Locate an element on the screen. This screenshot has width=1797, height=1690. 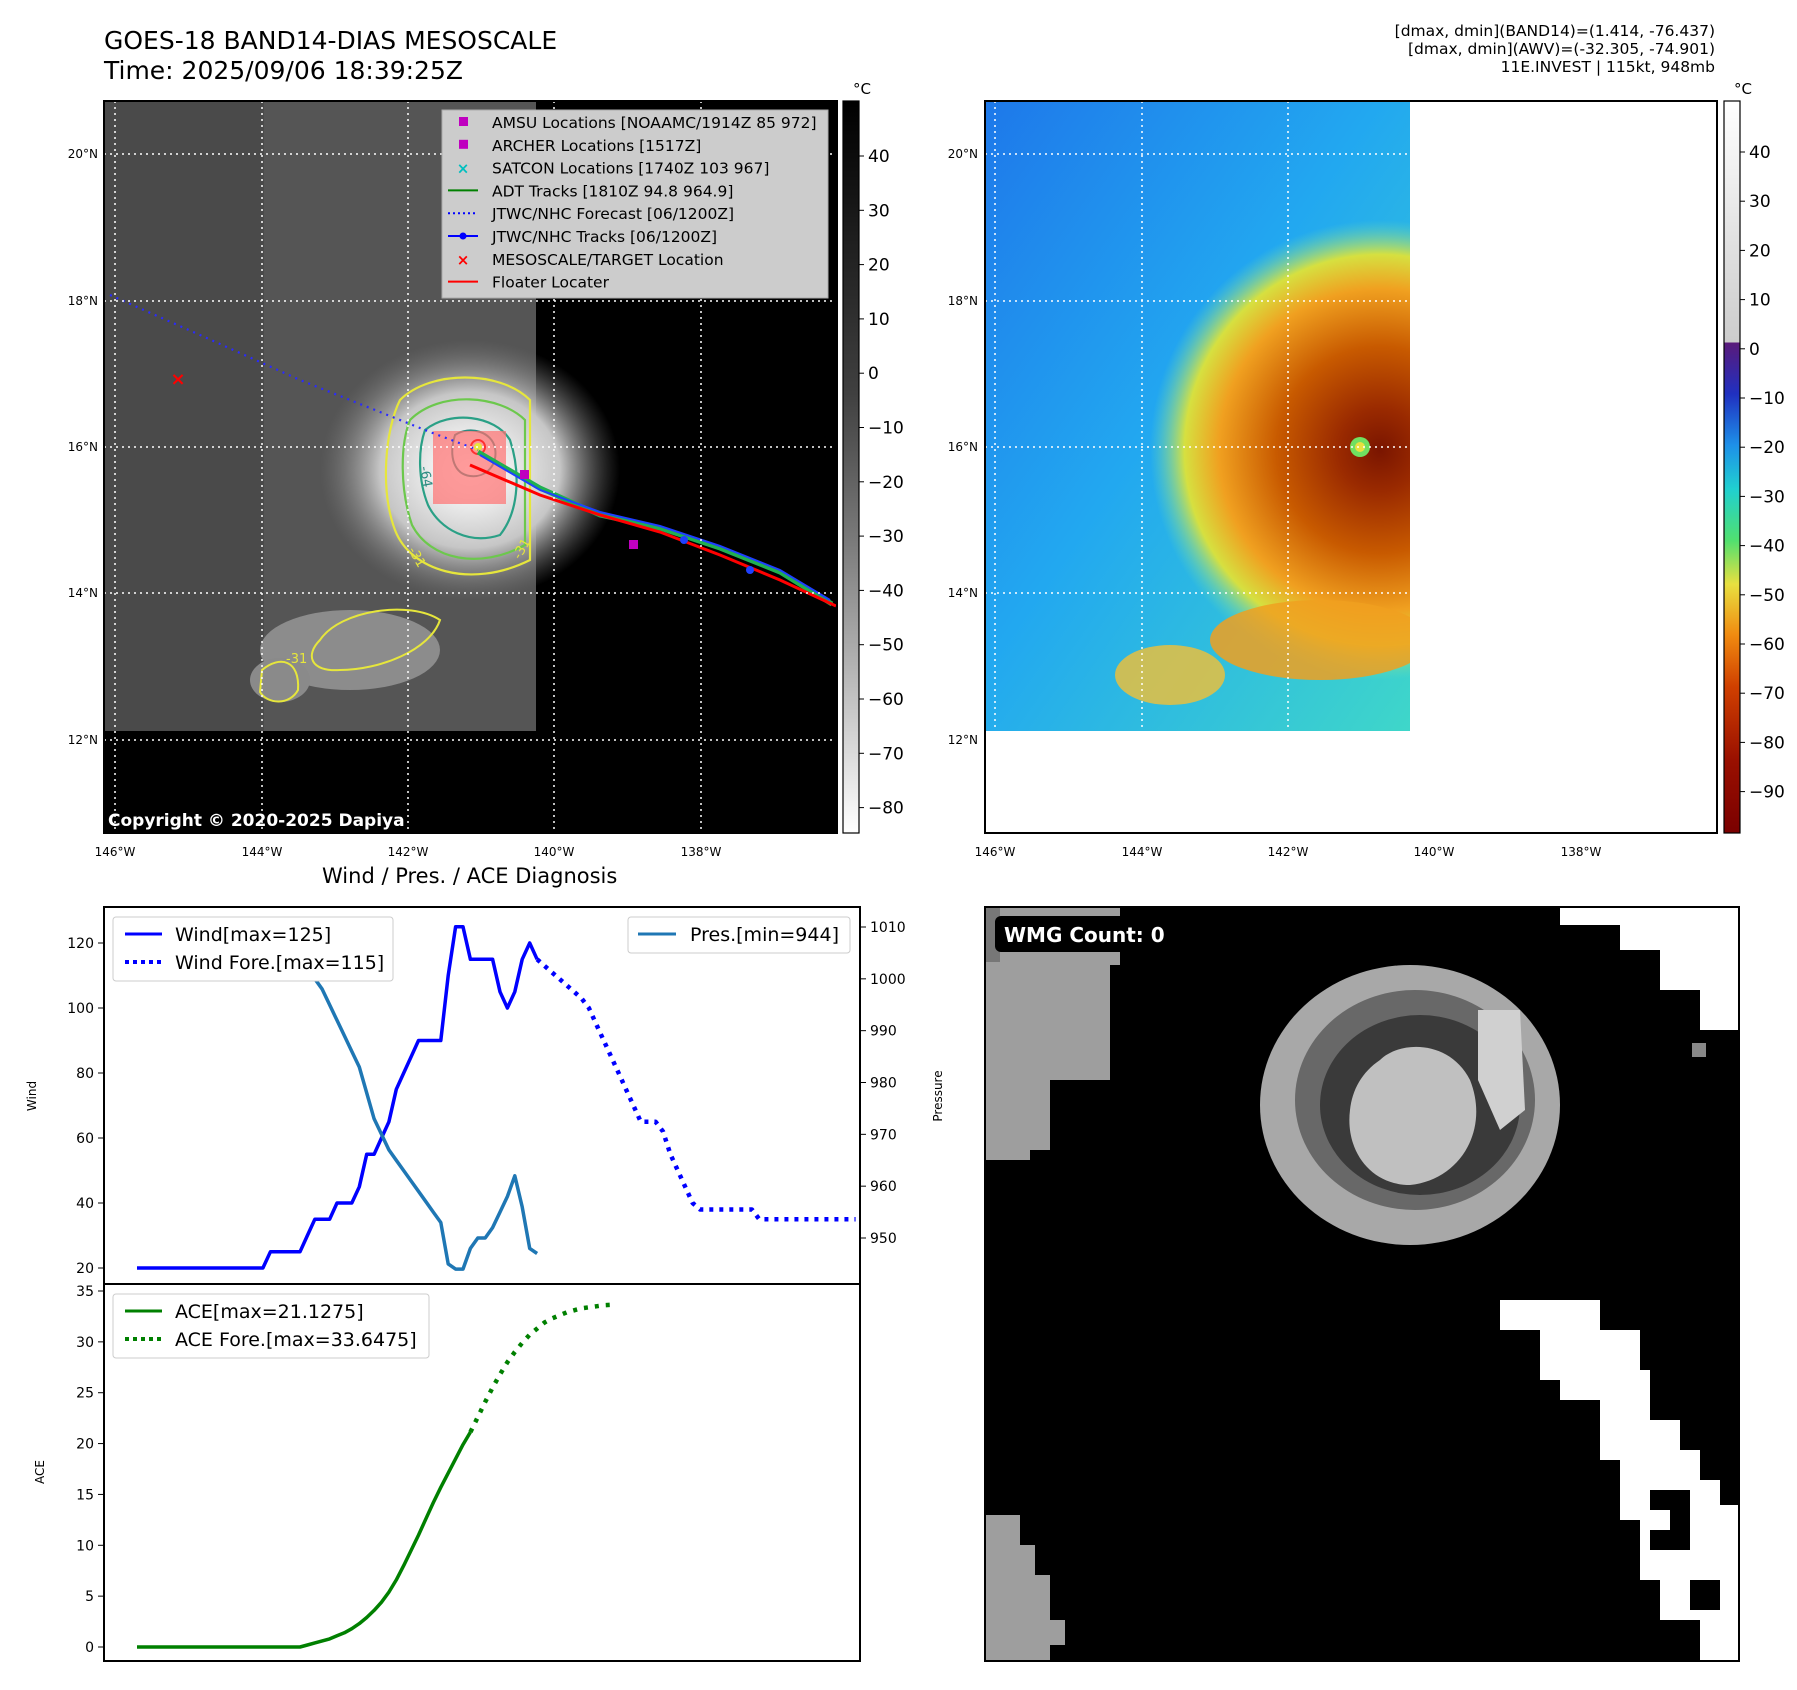
axis-tick-label: 10 is located at coordinates (85, 1546).